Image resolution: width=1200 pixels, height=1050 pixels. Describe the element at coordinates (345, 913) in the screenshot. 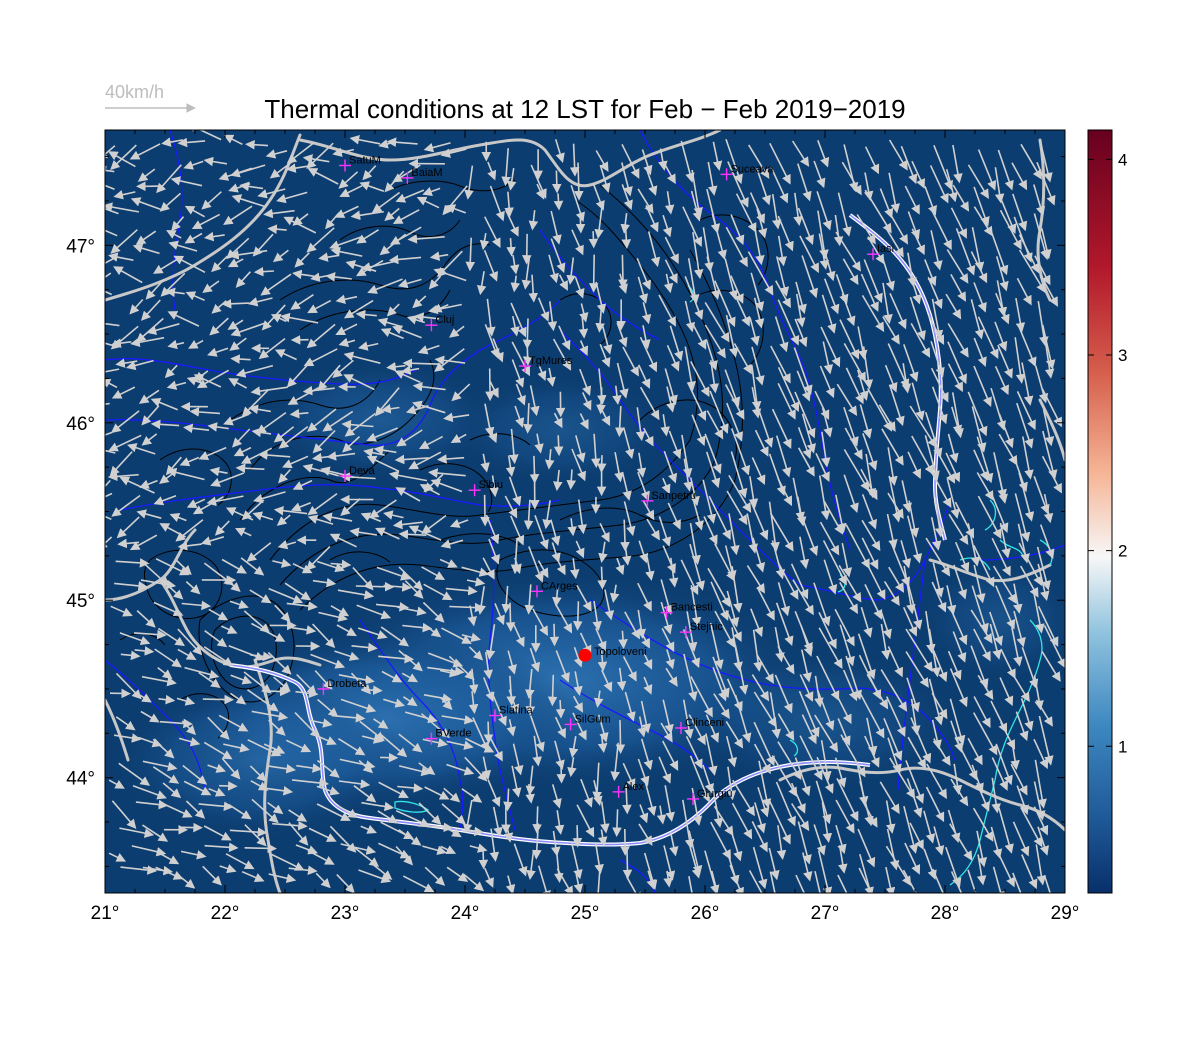

I see `x-tick-label: 23°` at that location.